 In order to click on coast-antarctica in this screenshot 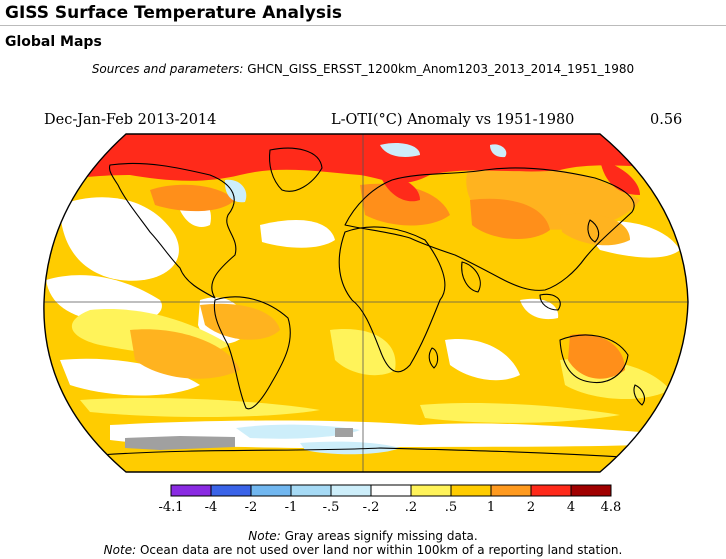, I will do `click(370, 453)`.